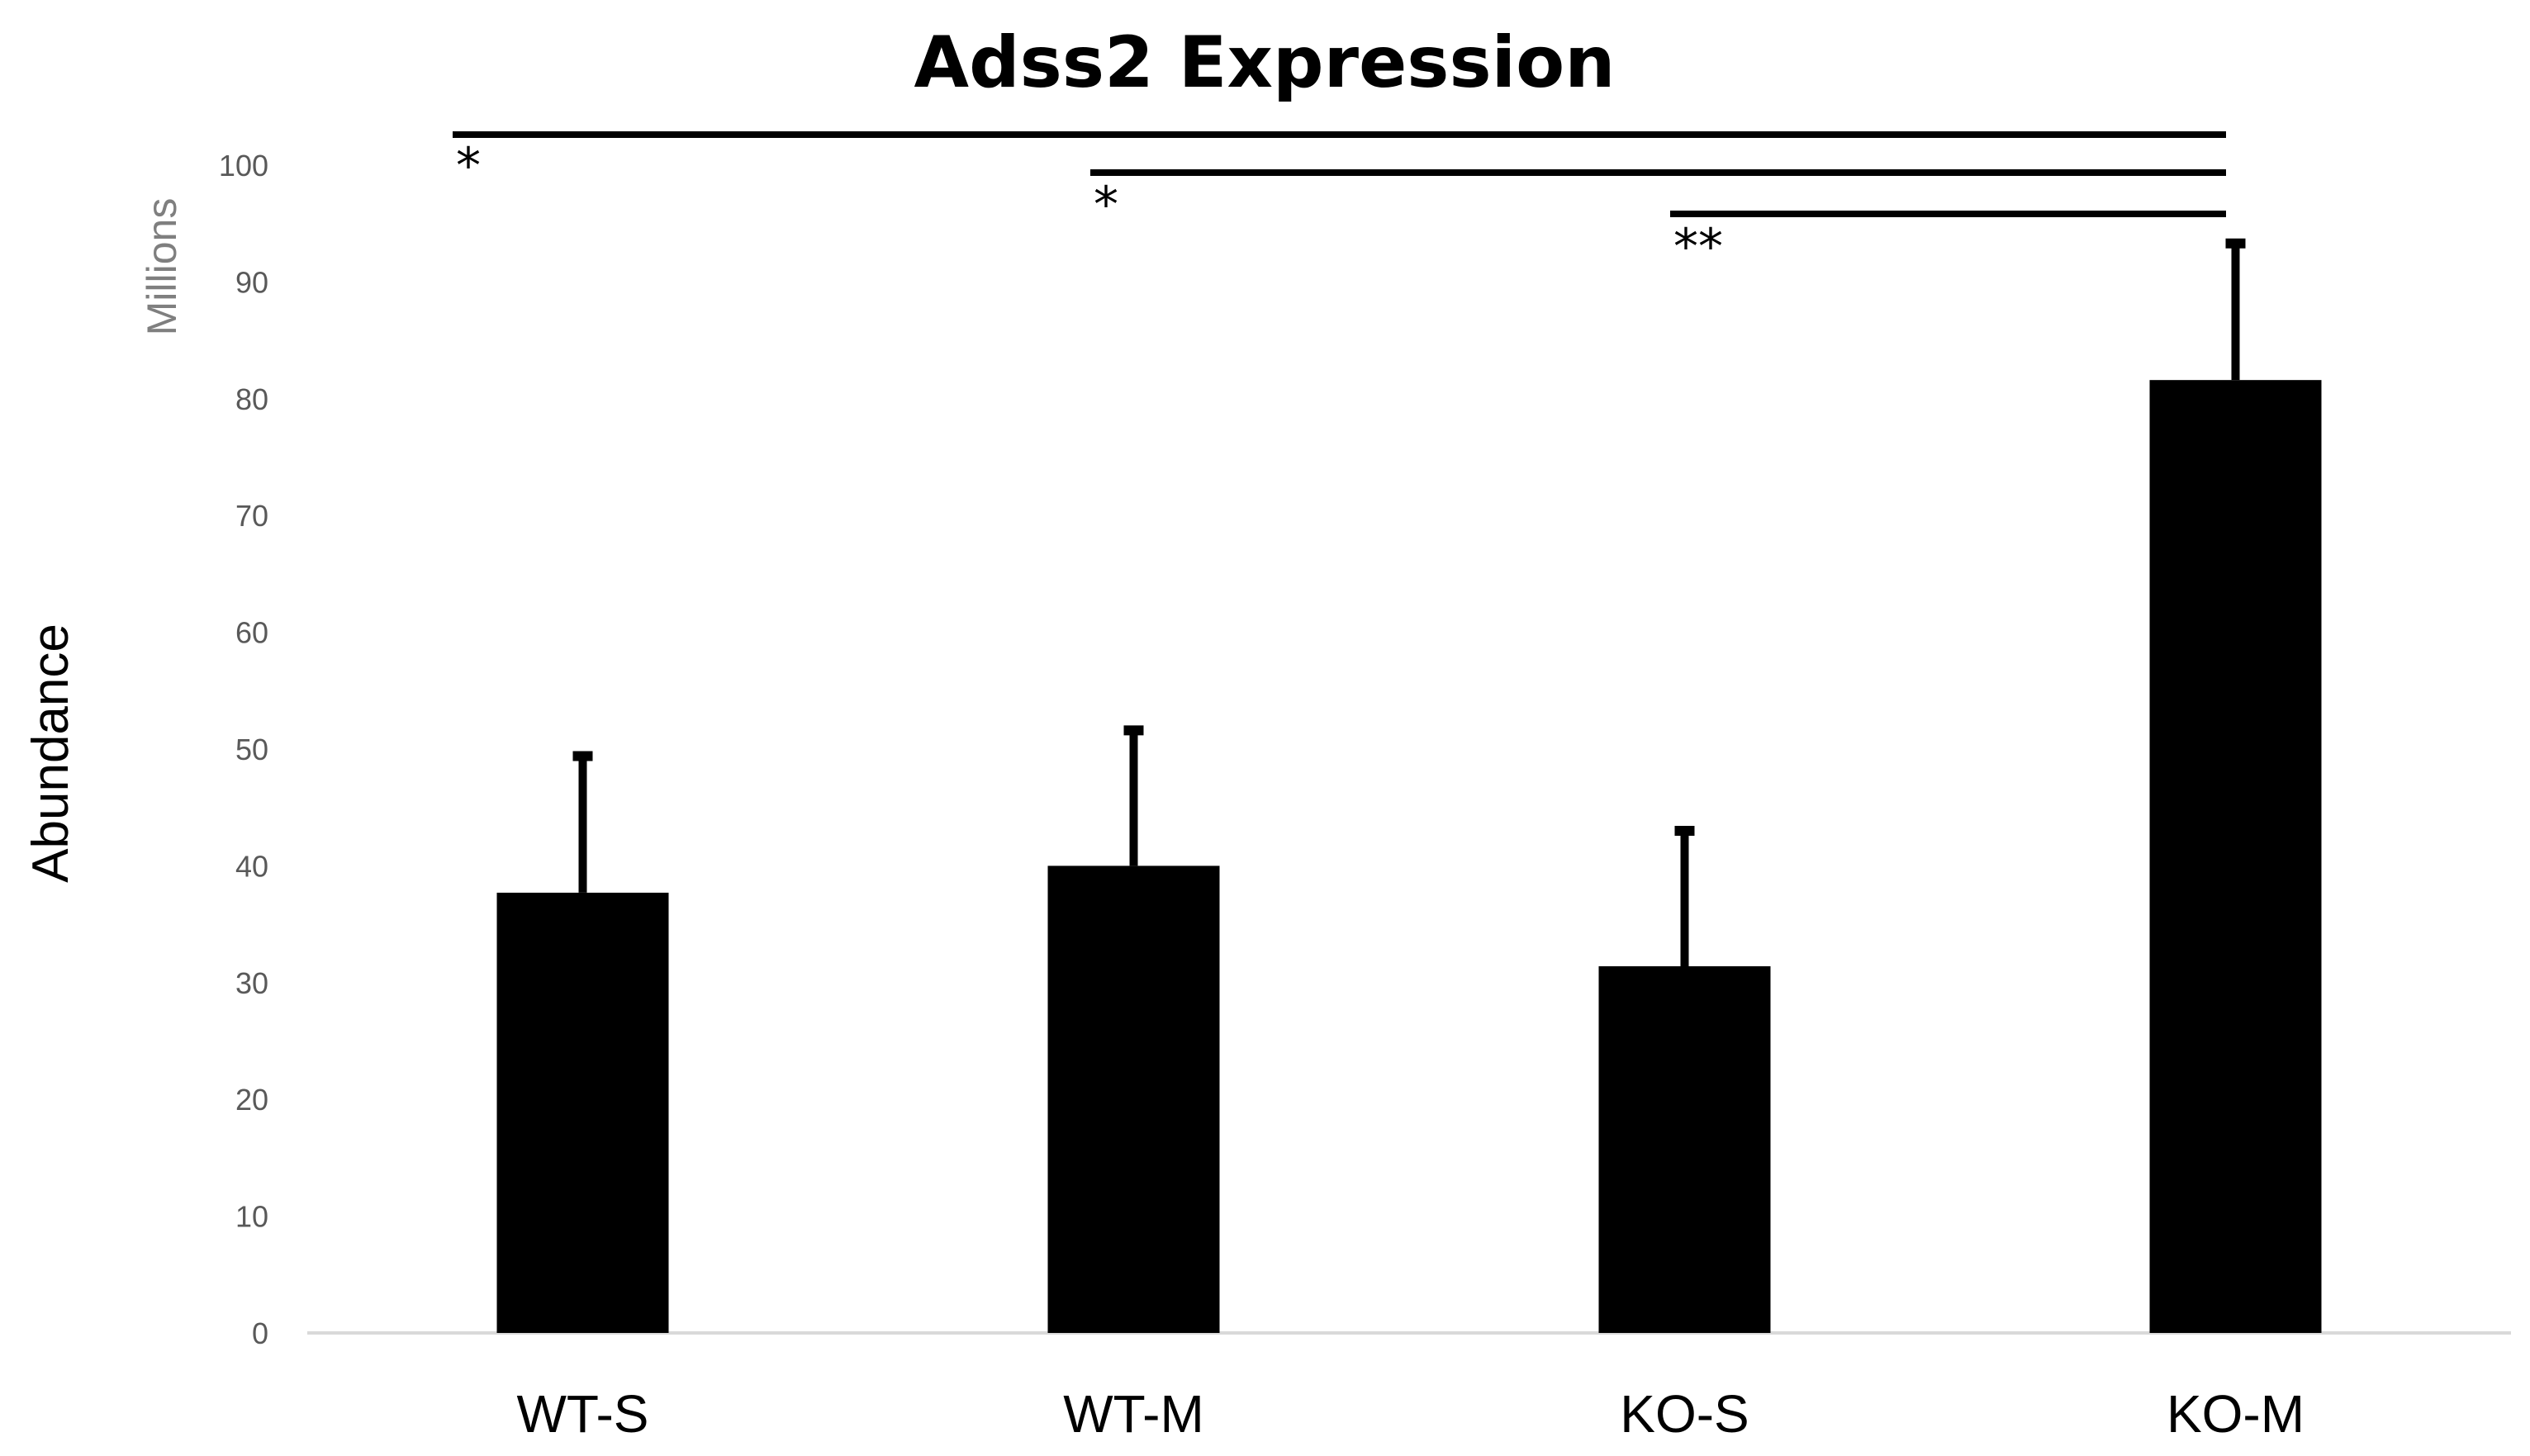 The image size is (2530, 1456). Describe the element at coordinates (162, 267) in the screenshot. I see `y-unit-label: Millions` at that location.